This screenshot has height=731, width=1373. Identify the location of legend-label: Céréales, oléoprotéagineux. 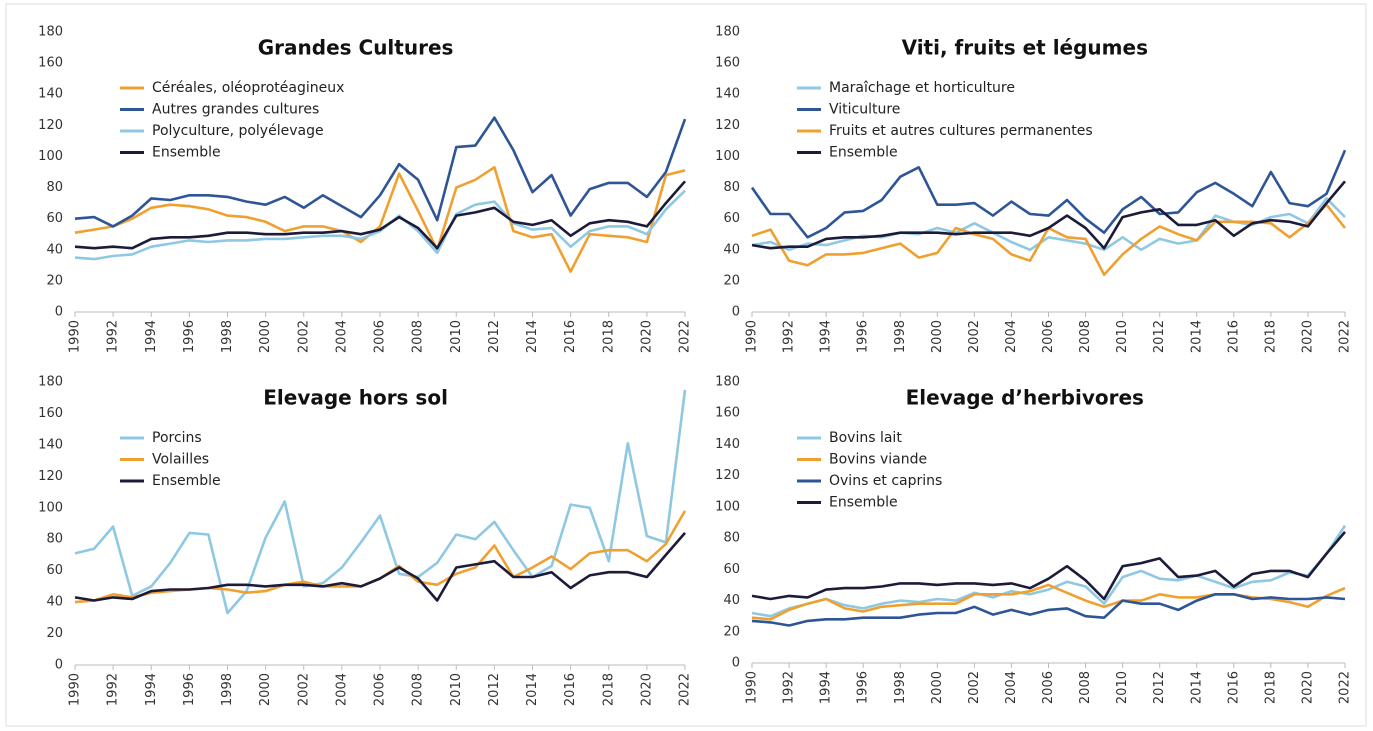
(248, 88).